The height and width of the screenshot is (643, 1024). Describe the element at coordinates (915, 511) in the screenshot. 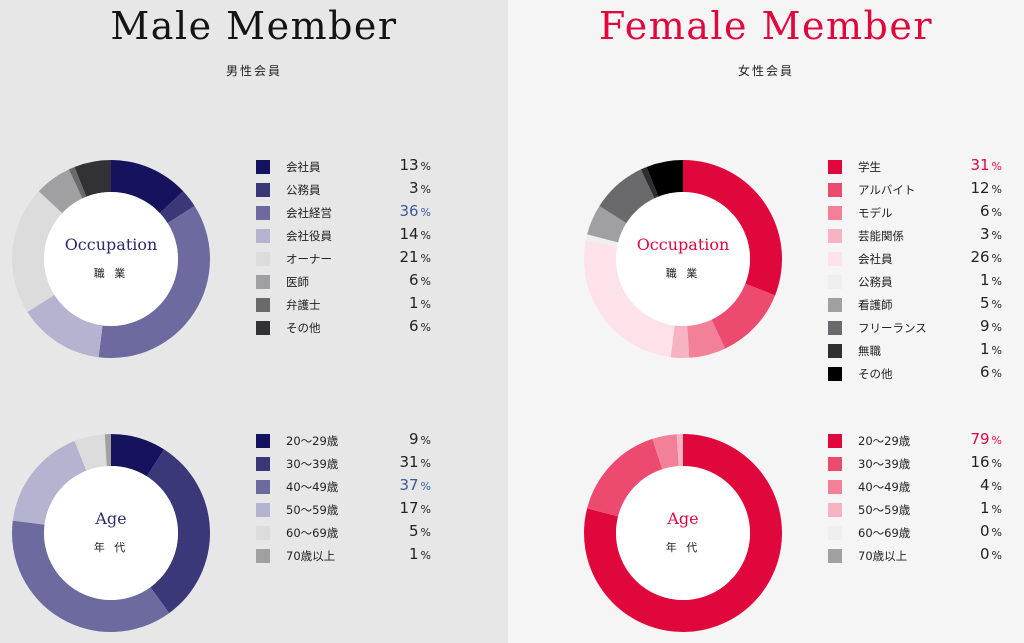

I see `legend-item: 50〜59歳 1%` at that location.